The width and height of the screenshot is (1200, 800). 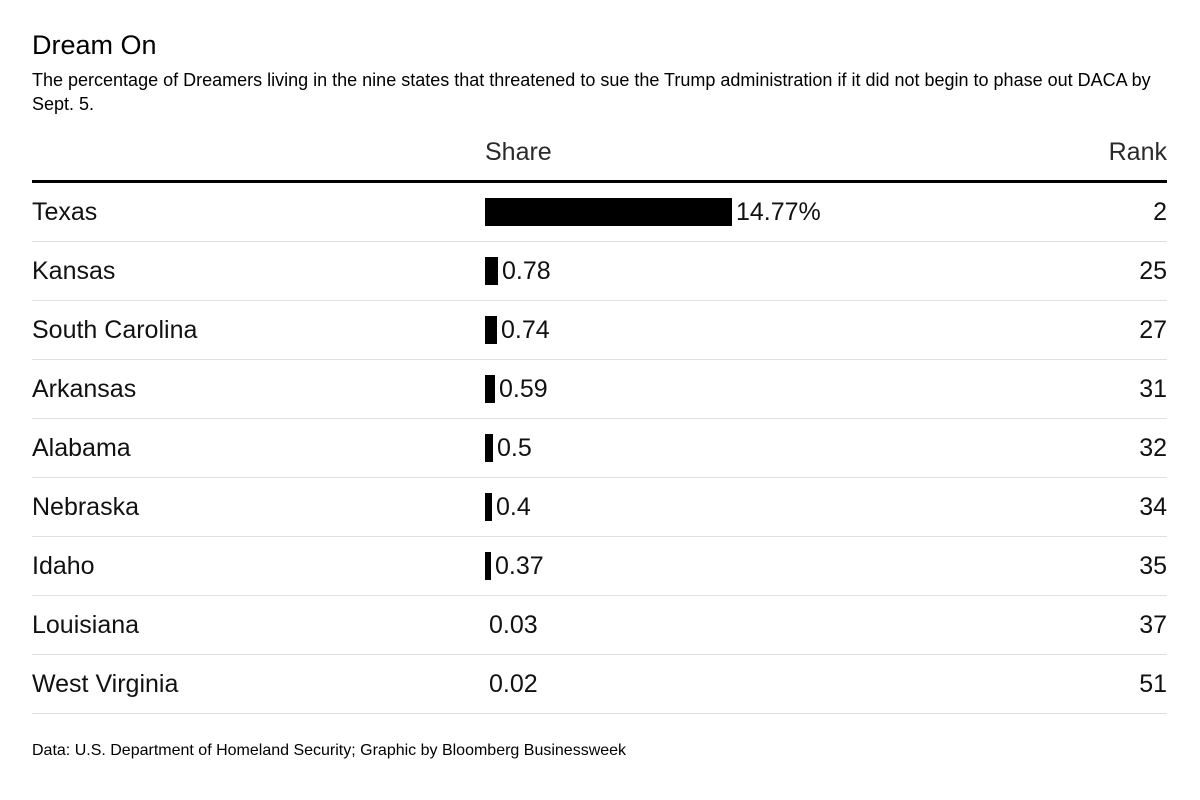 What do you see at coordinates (1153, 270) in the screenshot?
I see `rank-value: 25` at bounding box center [1153, 270].